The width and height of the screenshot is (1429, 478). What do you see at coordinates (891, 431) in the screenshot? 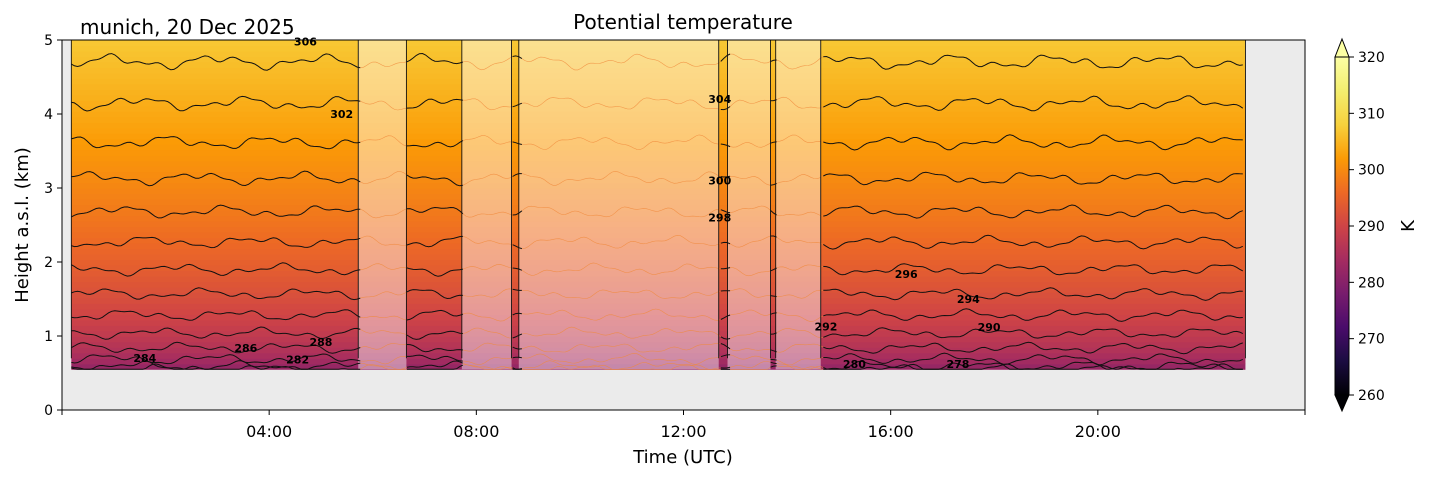
I see `x-tick-label: 16:00` at bounding box center [891, 431].